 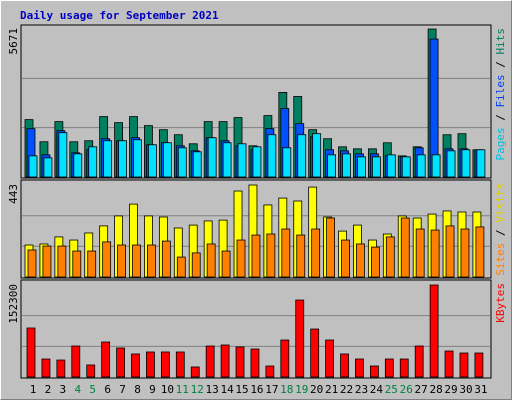 I want to click on x-tick-label: 3, so click(x=63, y=389).